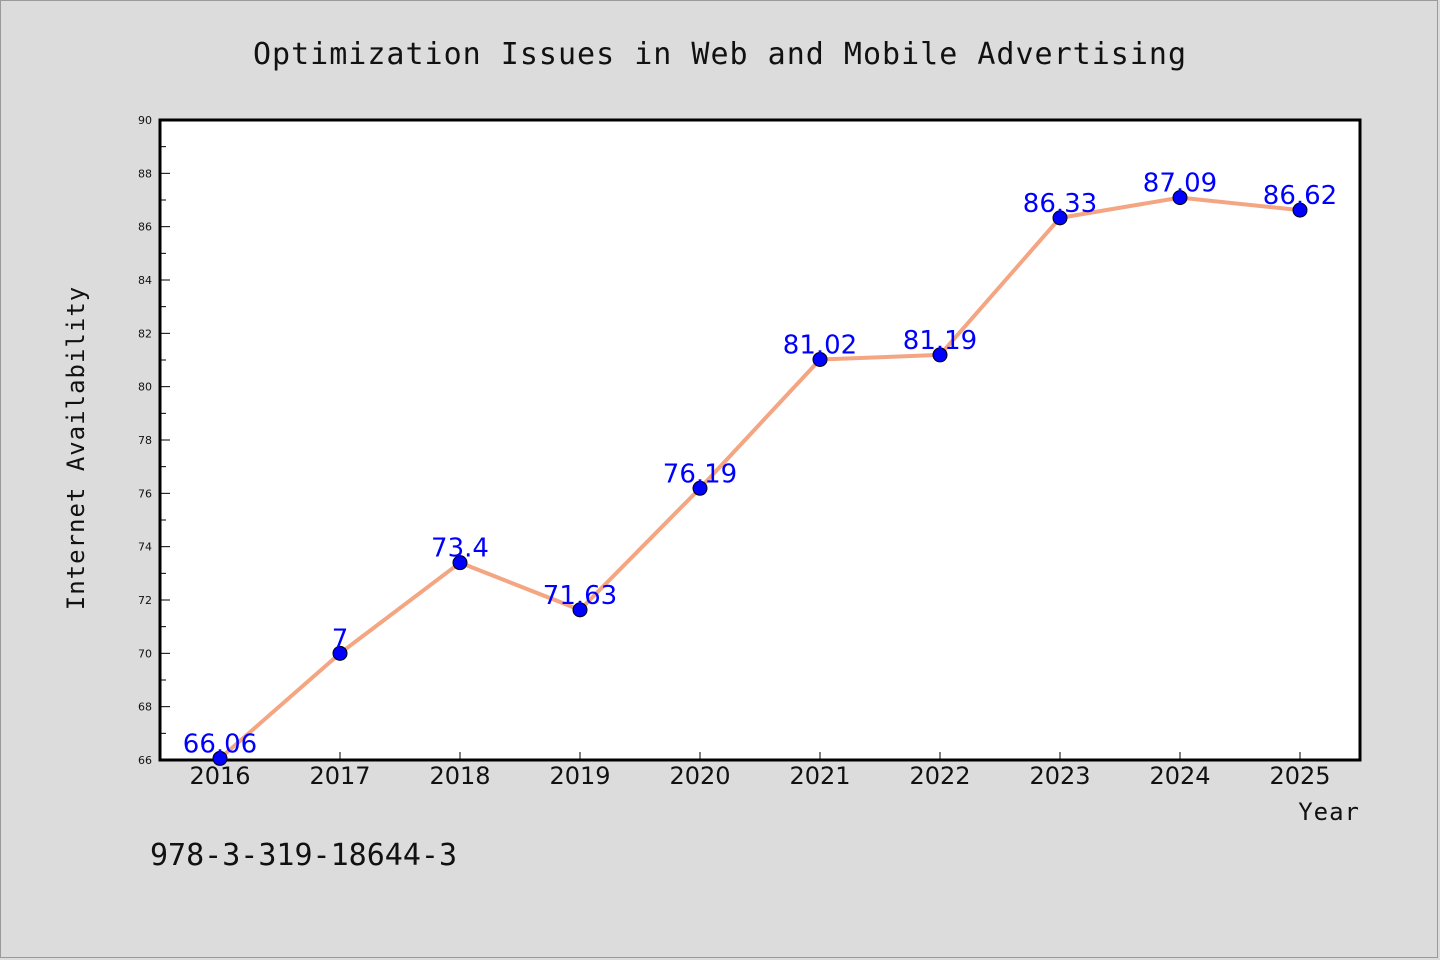 This screenshot has width=1440, height=960. I want to click on y-tick-label: 80, so click(145, 387).